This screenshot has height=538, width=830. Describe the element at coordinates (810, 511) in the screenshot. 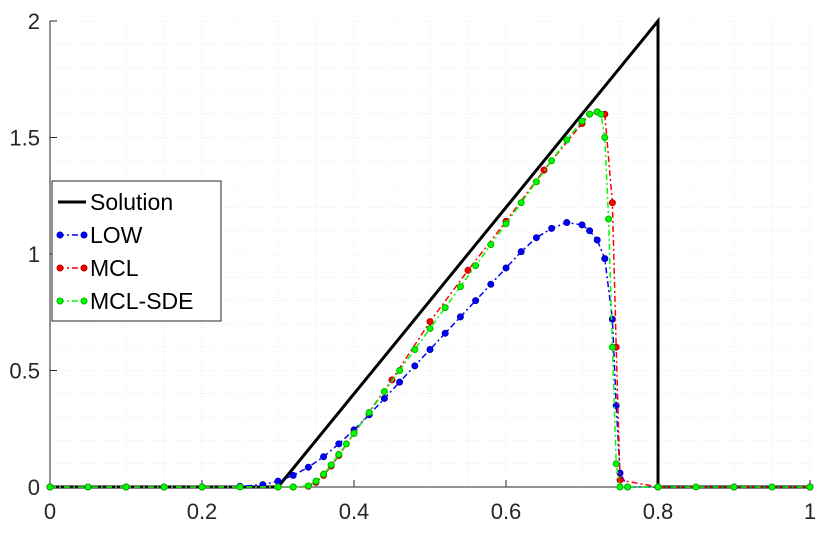

I see `x-tick-label: 1` at that location.